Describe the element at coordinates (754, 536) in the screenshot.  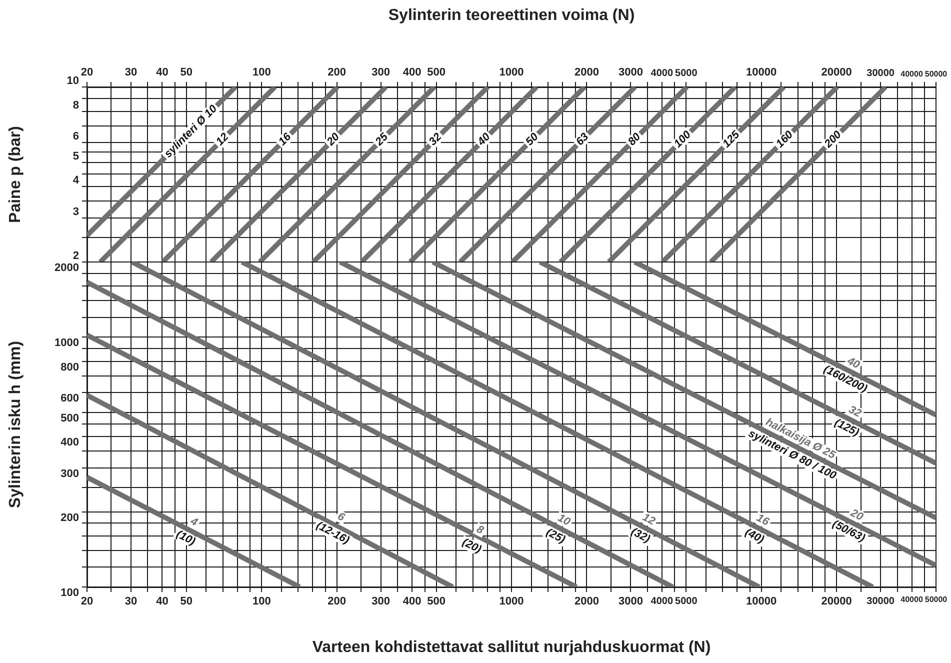
I see `annotation: (40)` at that location.